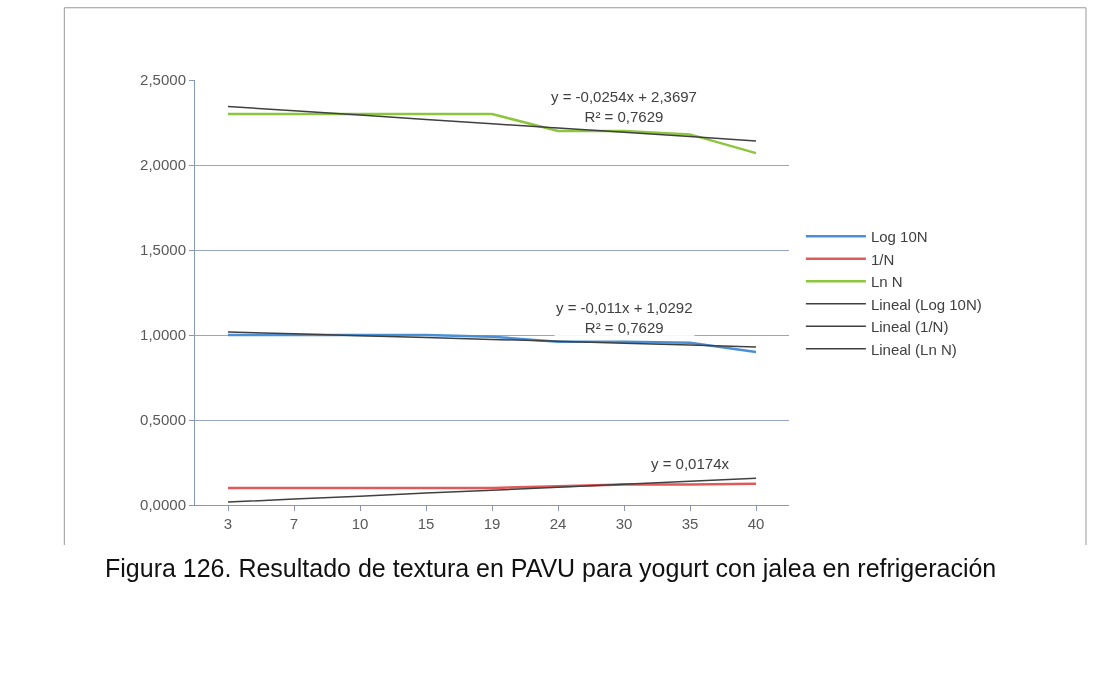 Image resolution: width=1109 pixels, height=673 pixels. Describe the element at coordinates (882, 259) in the screenshot. I see `legend-label: 1/N` at that location.